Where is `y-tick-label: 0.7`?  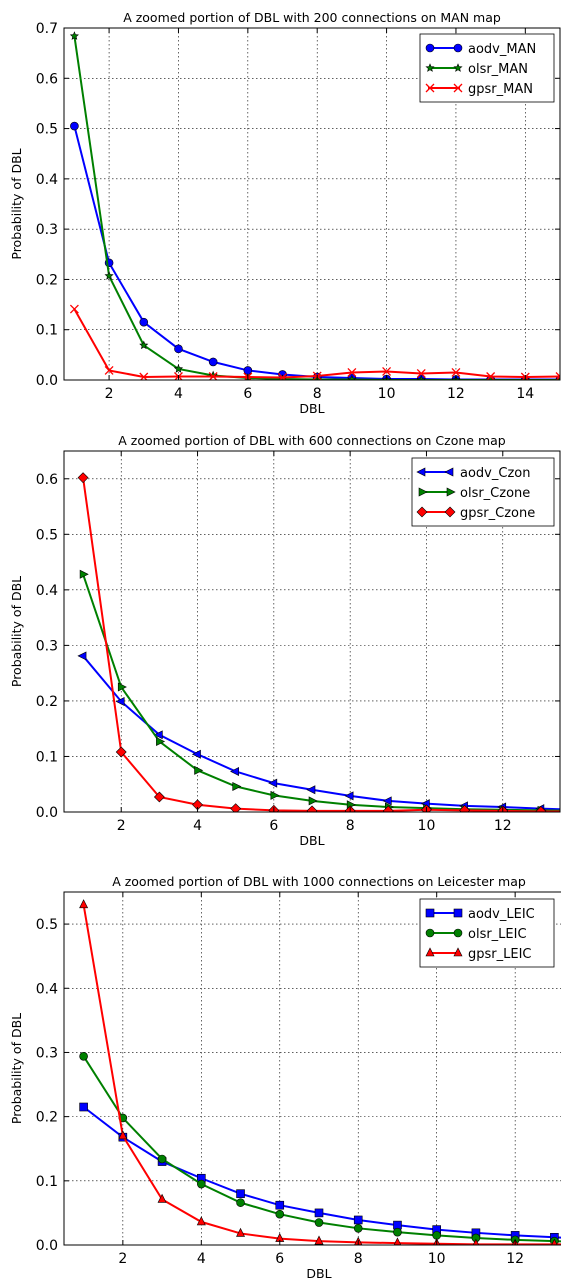
y-tick-label: 0.7 is located at coordinates (47, 29).